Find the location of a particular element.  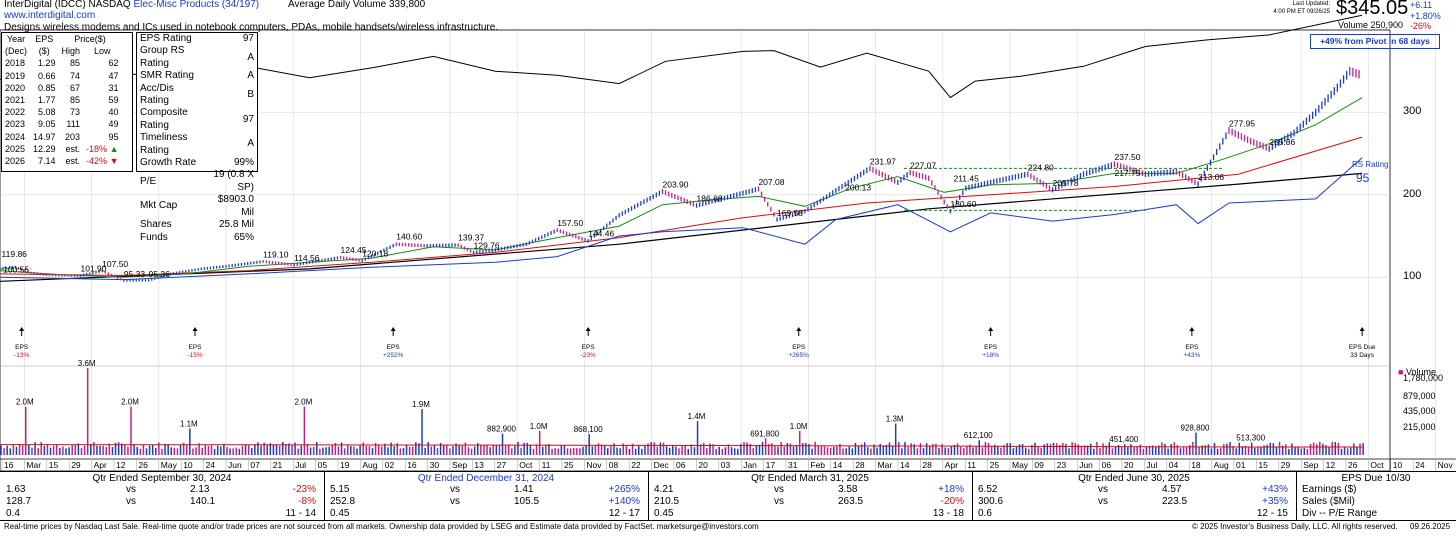

rating-value: 65% is located at coordinates (243, 237).